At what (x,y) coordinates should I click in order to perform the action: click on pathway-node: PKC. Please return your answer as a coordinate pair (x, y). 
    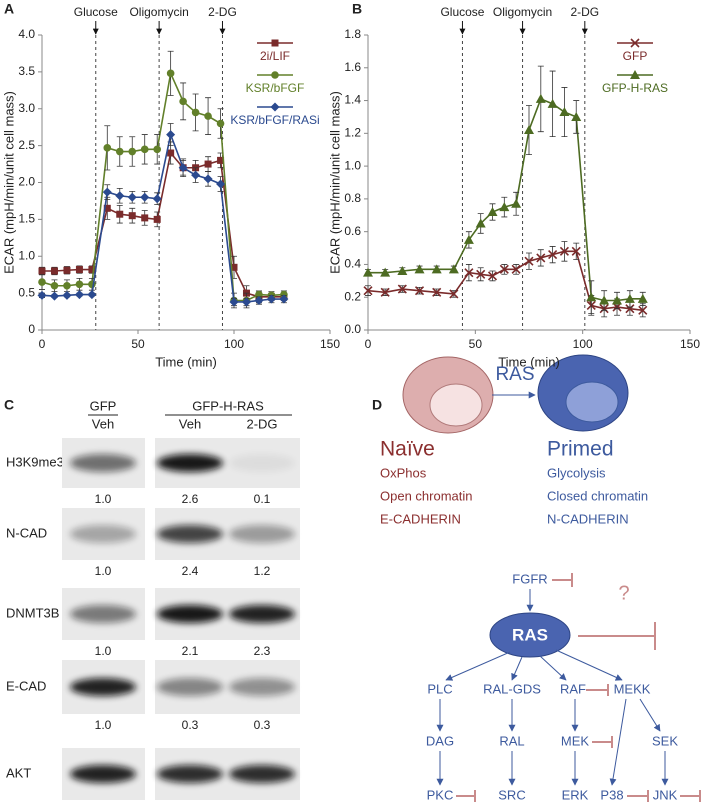
    Looking at the image, I should click on (440, 794).